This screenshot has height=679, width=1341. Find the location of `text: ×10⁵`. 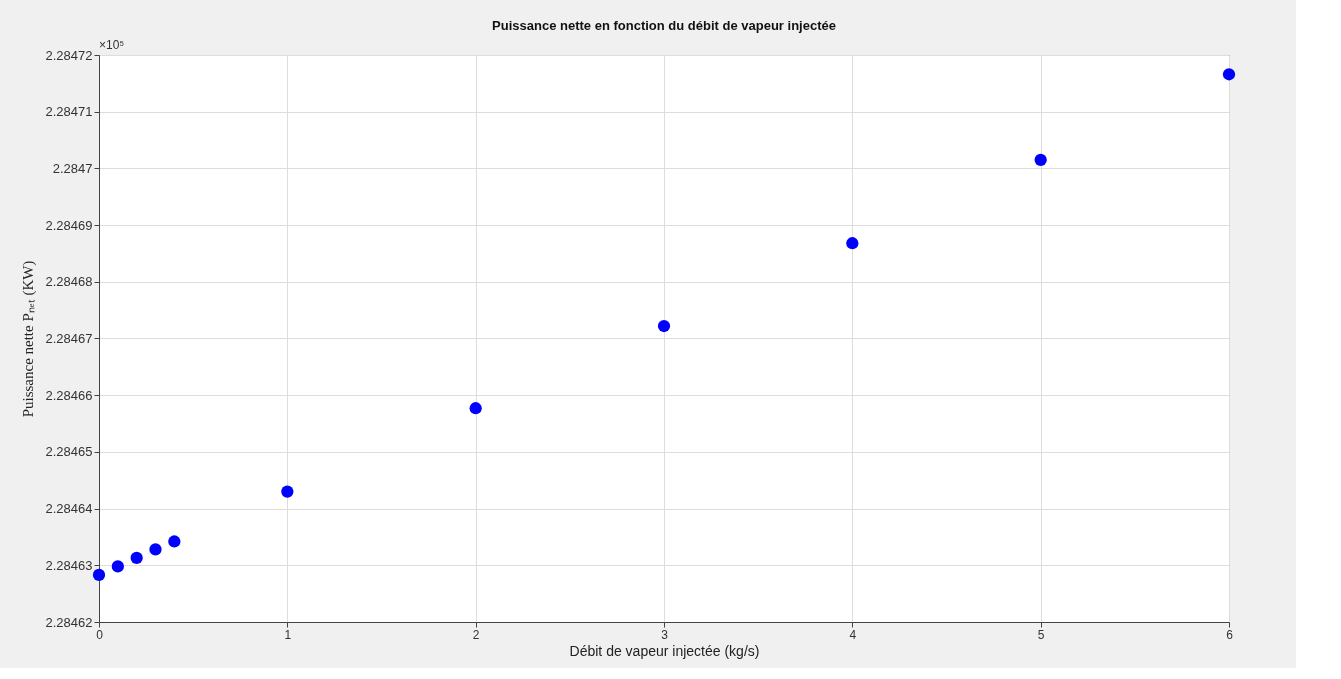

text: ×10⁵ is located at coordinates (112, 45).